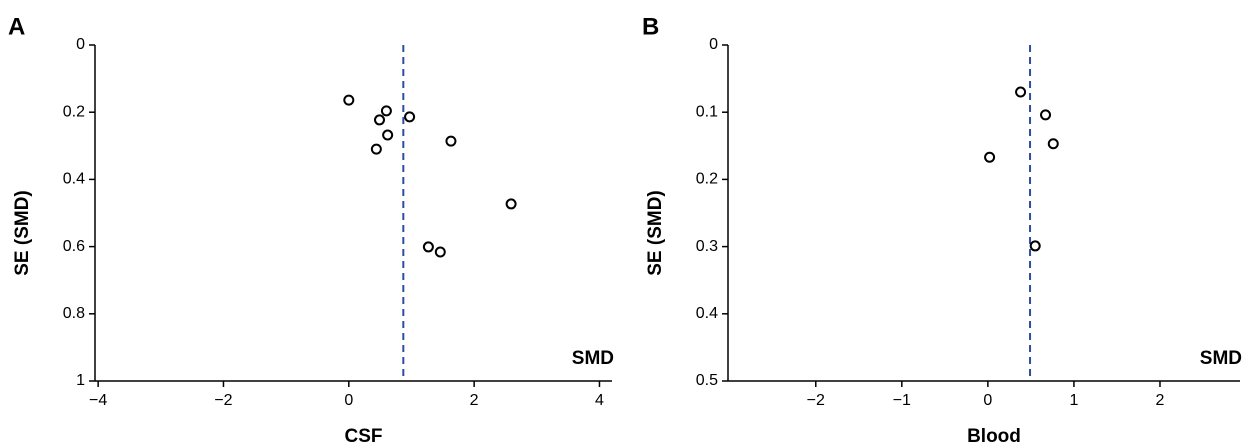  What do you see at coordinates (74, 313) in the screenshot?
I see `y-tick-label: 0.8` at bounding box center [74, 313].